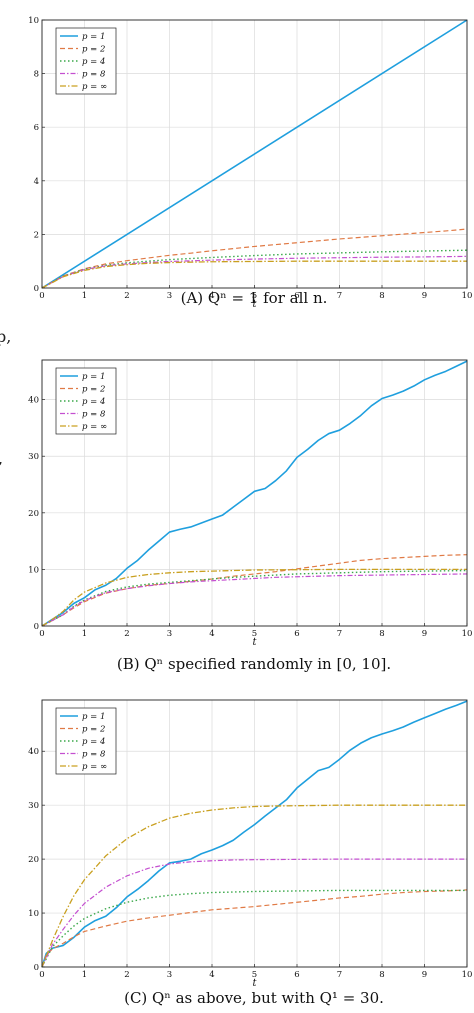  I want to click on y-tick-label: 4, so click(36, 182).